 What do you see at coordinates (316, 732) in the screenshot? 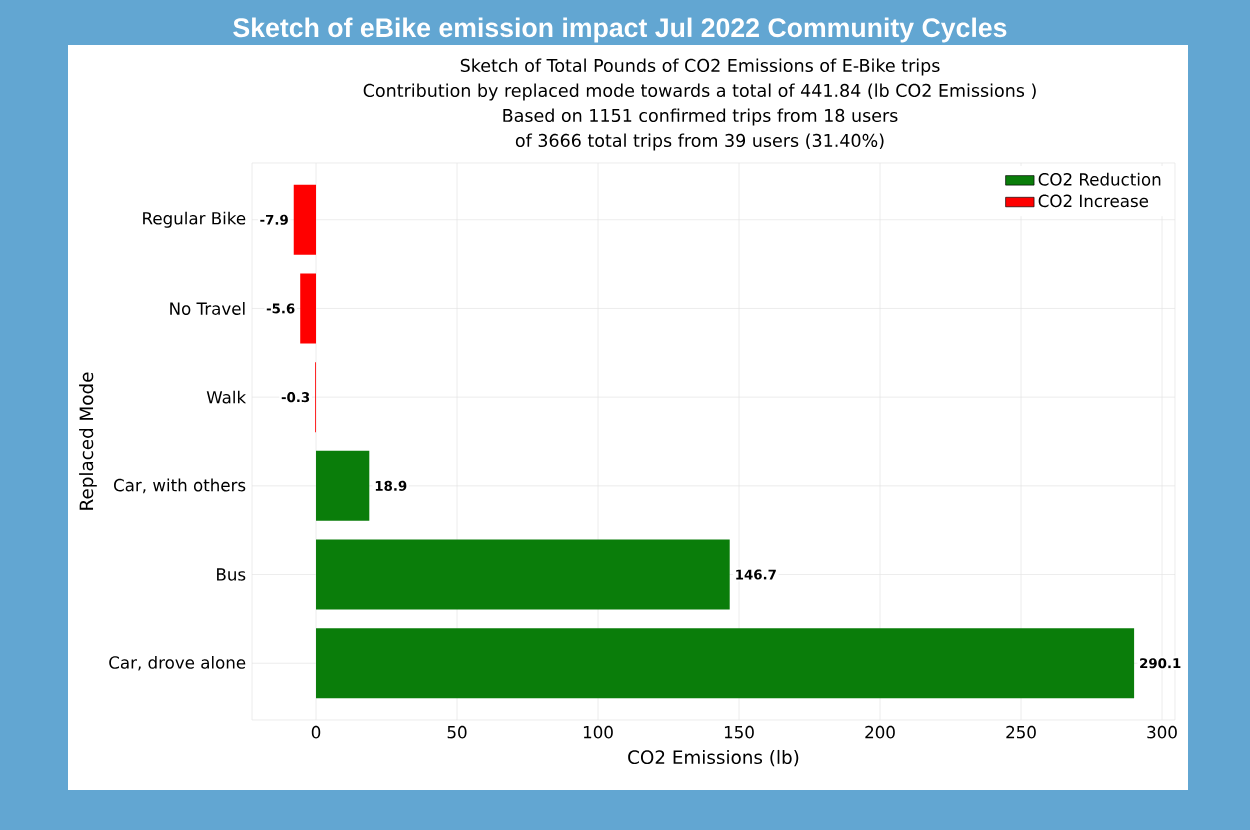
I see `x-tick-label: 0` at bounding box center [316, 732].